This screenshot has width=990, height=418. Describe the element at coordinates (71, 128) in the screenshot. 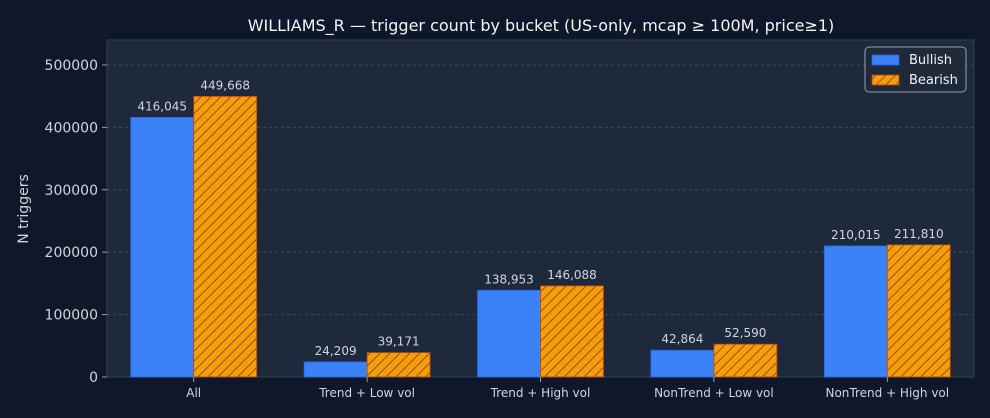

I see `y-tick-label: 400000` at that location.